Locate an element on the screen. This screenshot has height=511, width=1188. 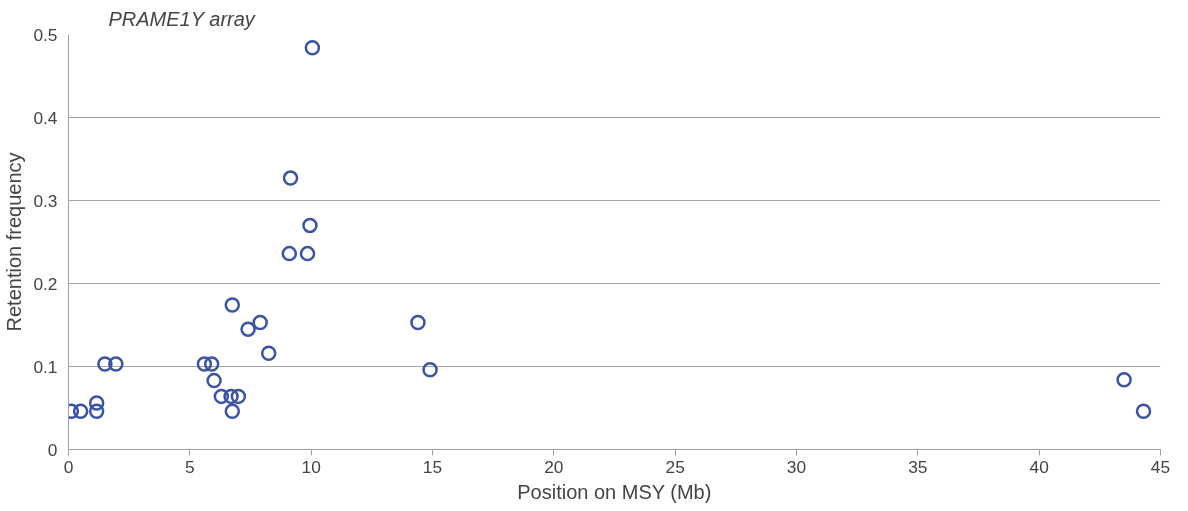
x-tick-label: 20 is located at coordinates (554, 466).